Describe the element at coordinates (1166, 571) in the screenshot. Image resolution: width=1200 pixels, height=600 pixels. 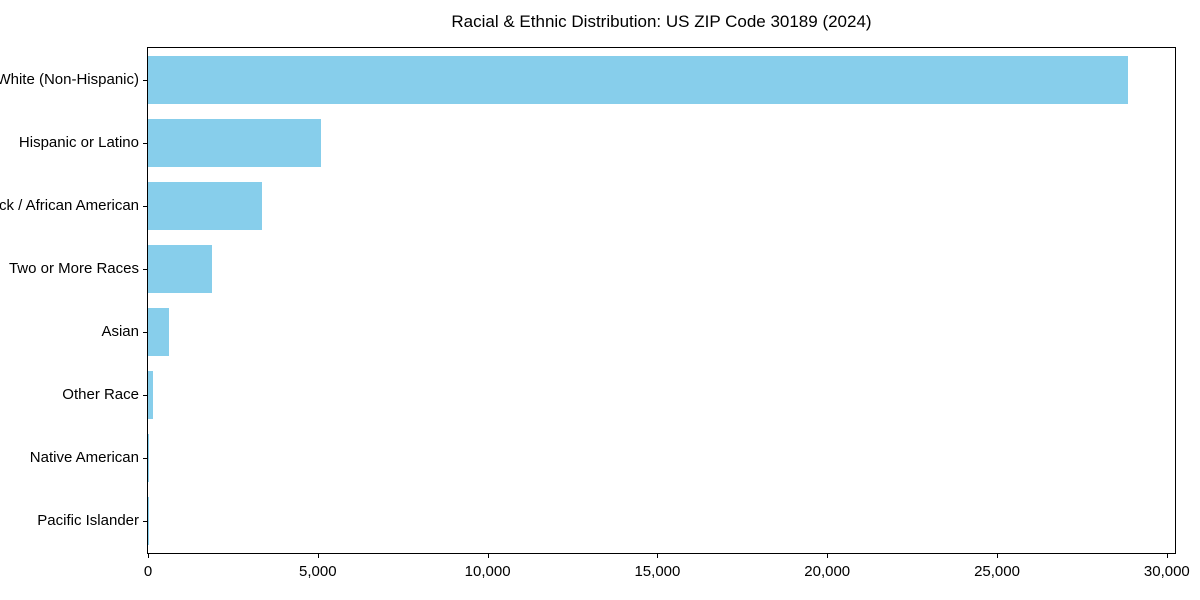
I see `x-tick-label: 30,000` at that location.